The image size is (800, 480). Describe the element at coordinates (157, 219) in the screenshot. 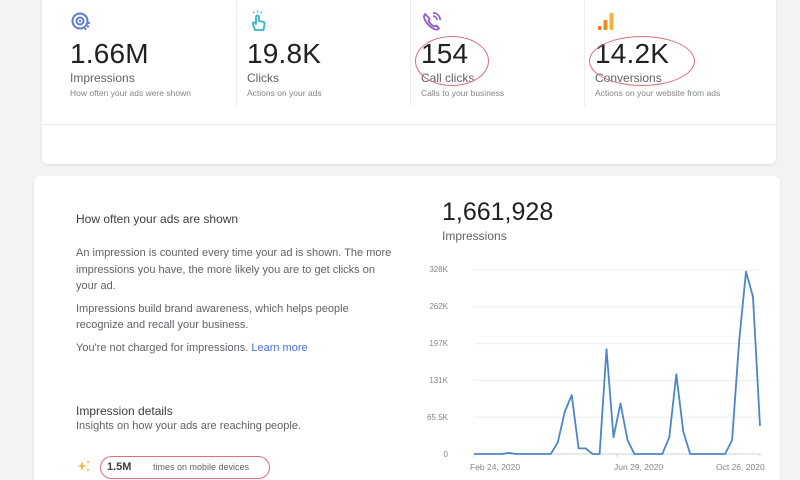

I see `section-title: How often your ads are shown` at that location.